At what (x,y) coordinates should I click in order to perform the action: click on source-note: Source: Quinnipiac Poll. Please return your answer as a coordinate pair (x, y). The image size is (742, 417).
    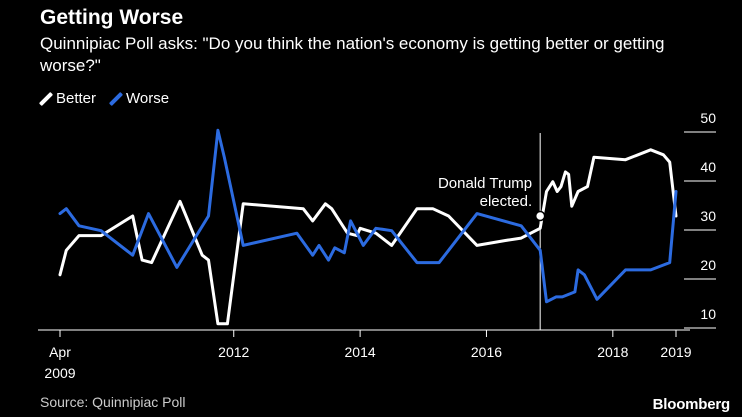
    Looking at the image, I should click on (113, 402).